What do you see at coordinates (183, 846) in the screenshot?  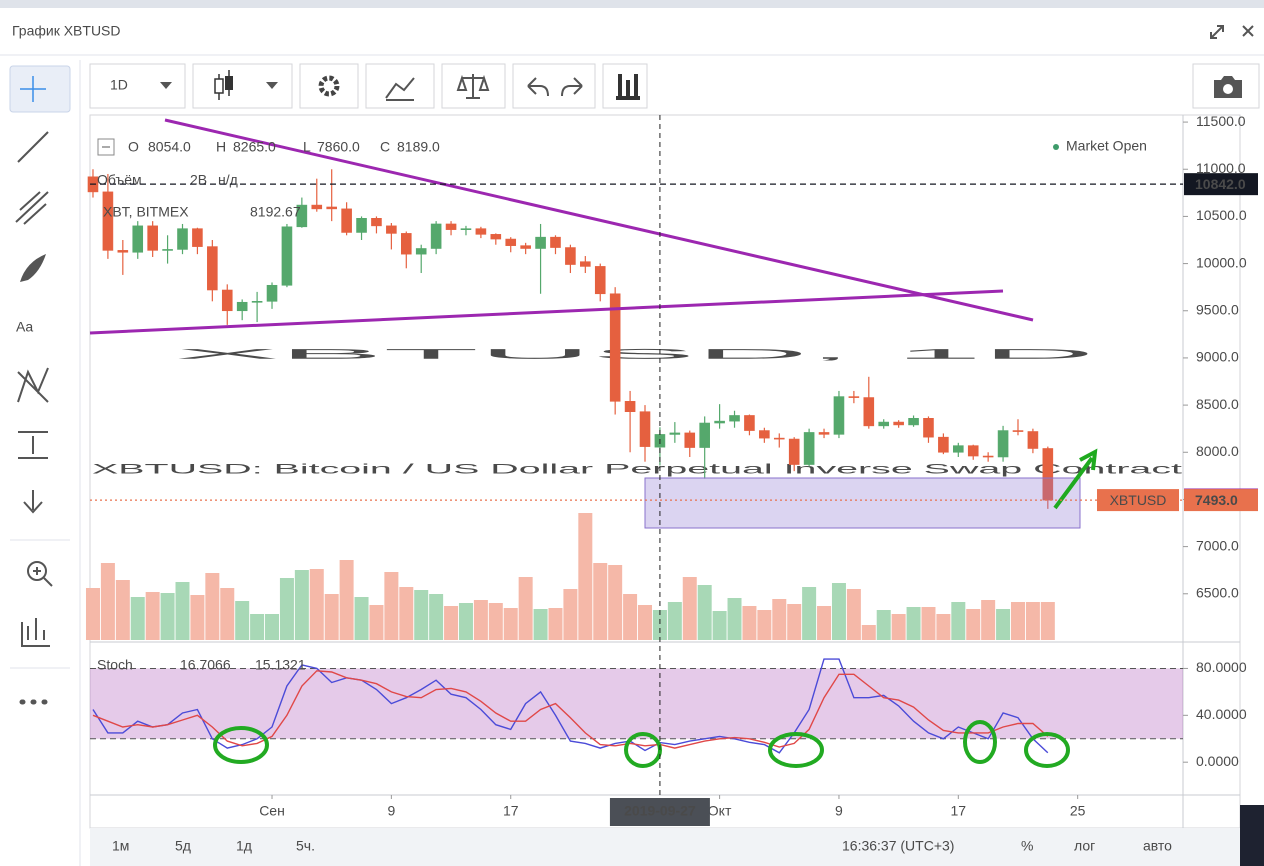 I see `range-button: 5д` at bounding box center [183, 846].